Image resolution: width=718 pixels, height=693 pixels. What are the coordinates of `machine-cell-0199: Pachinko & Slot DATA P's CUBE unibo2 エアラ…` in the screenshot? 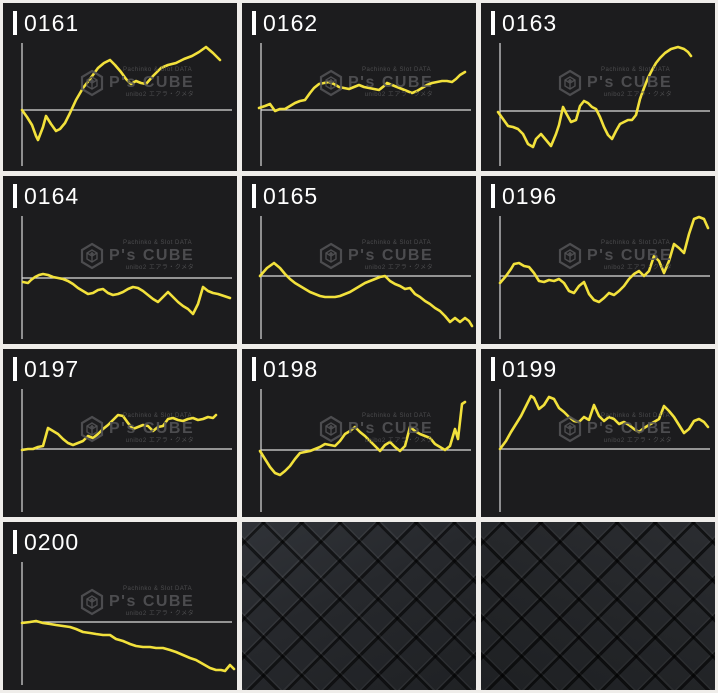 It's located at (598, 433).